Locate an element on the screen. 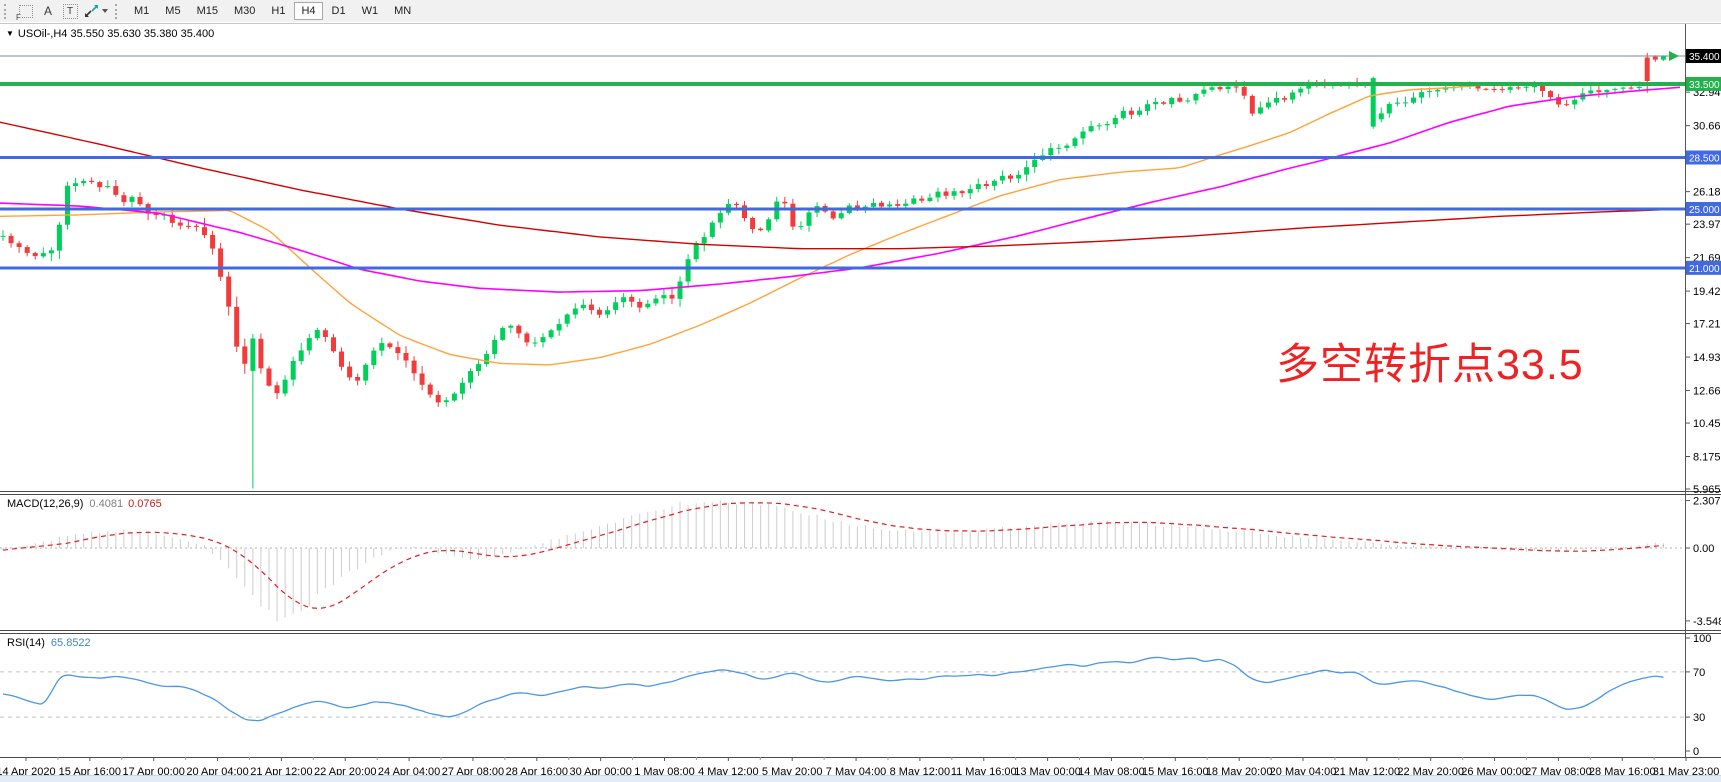 Image resolution: width=1721 pixels, height=782 pixels. chart-title-symbol: USOil-,H4 is located at coordinates (42, 34).